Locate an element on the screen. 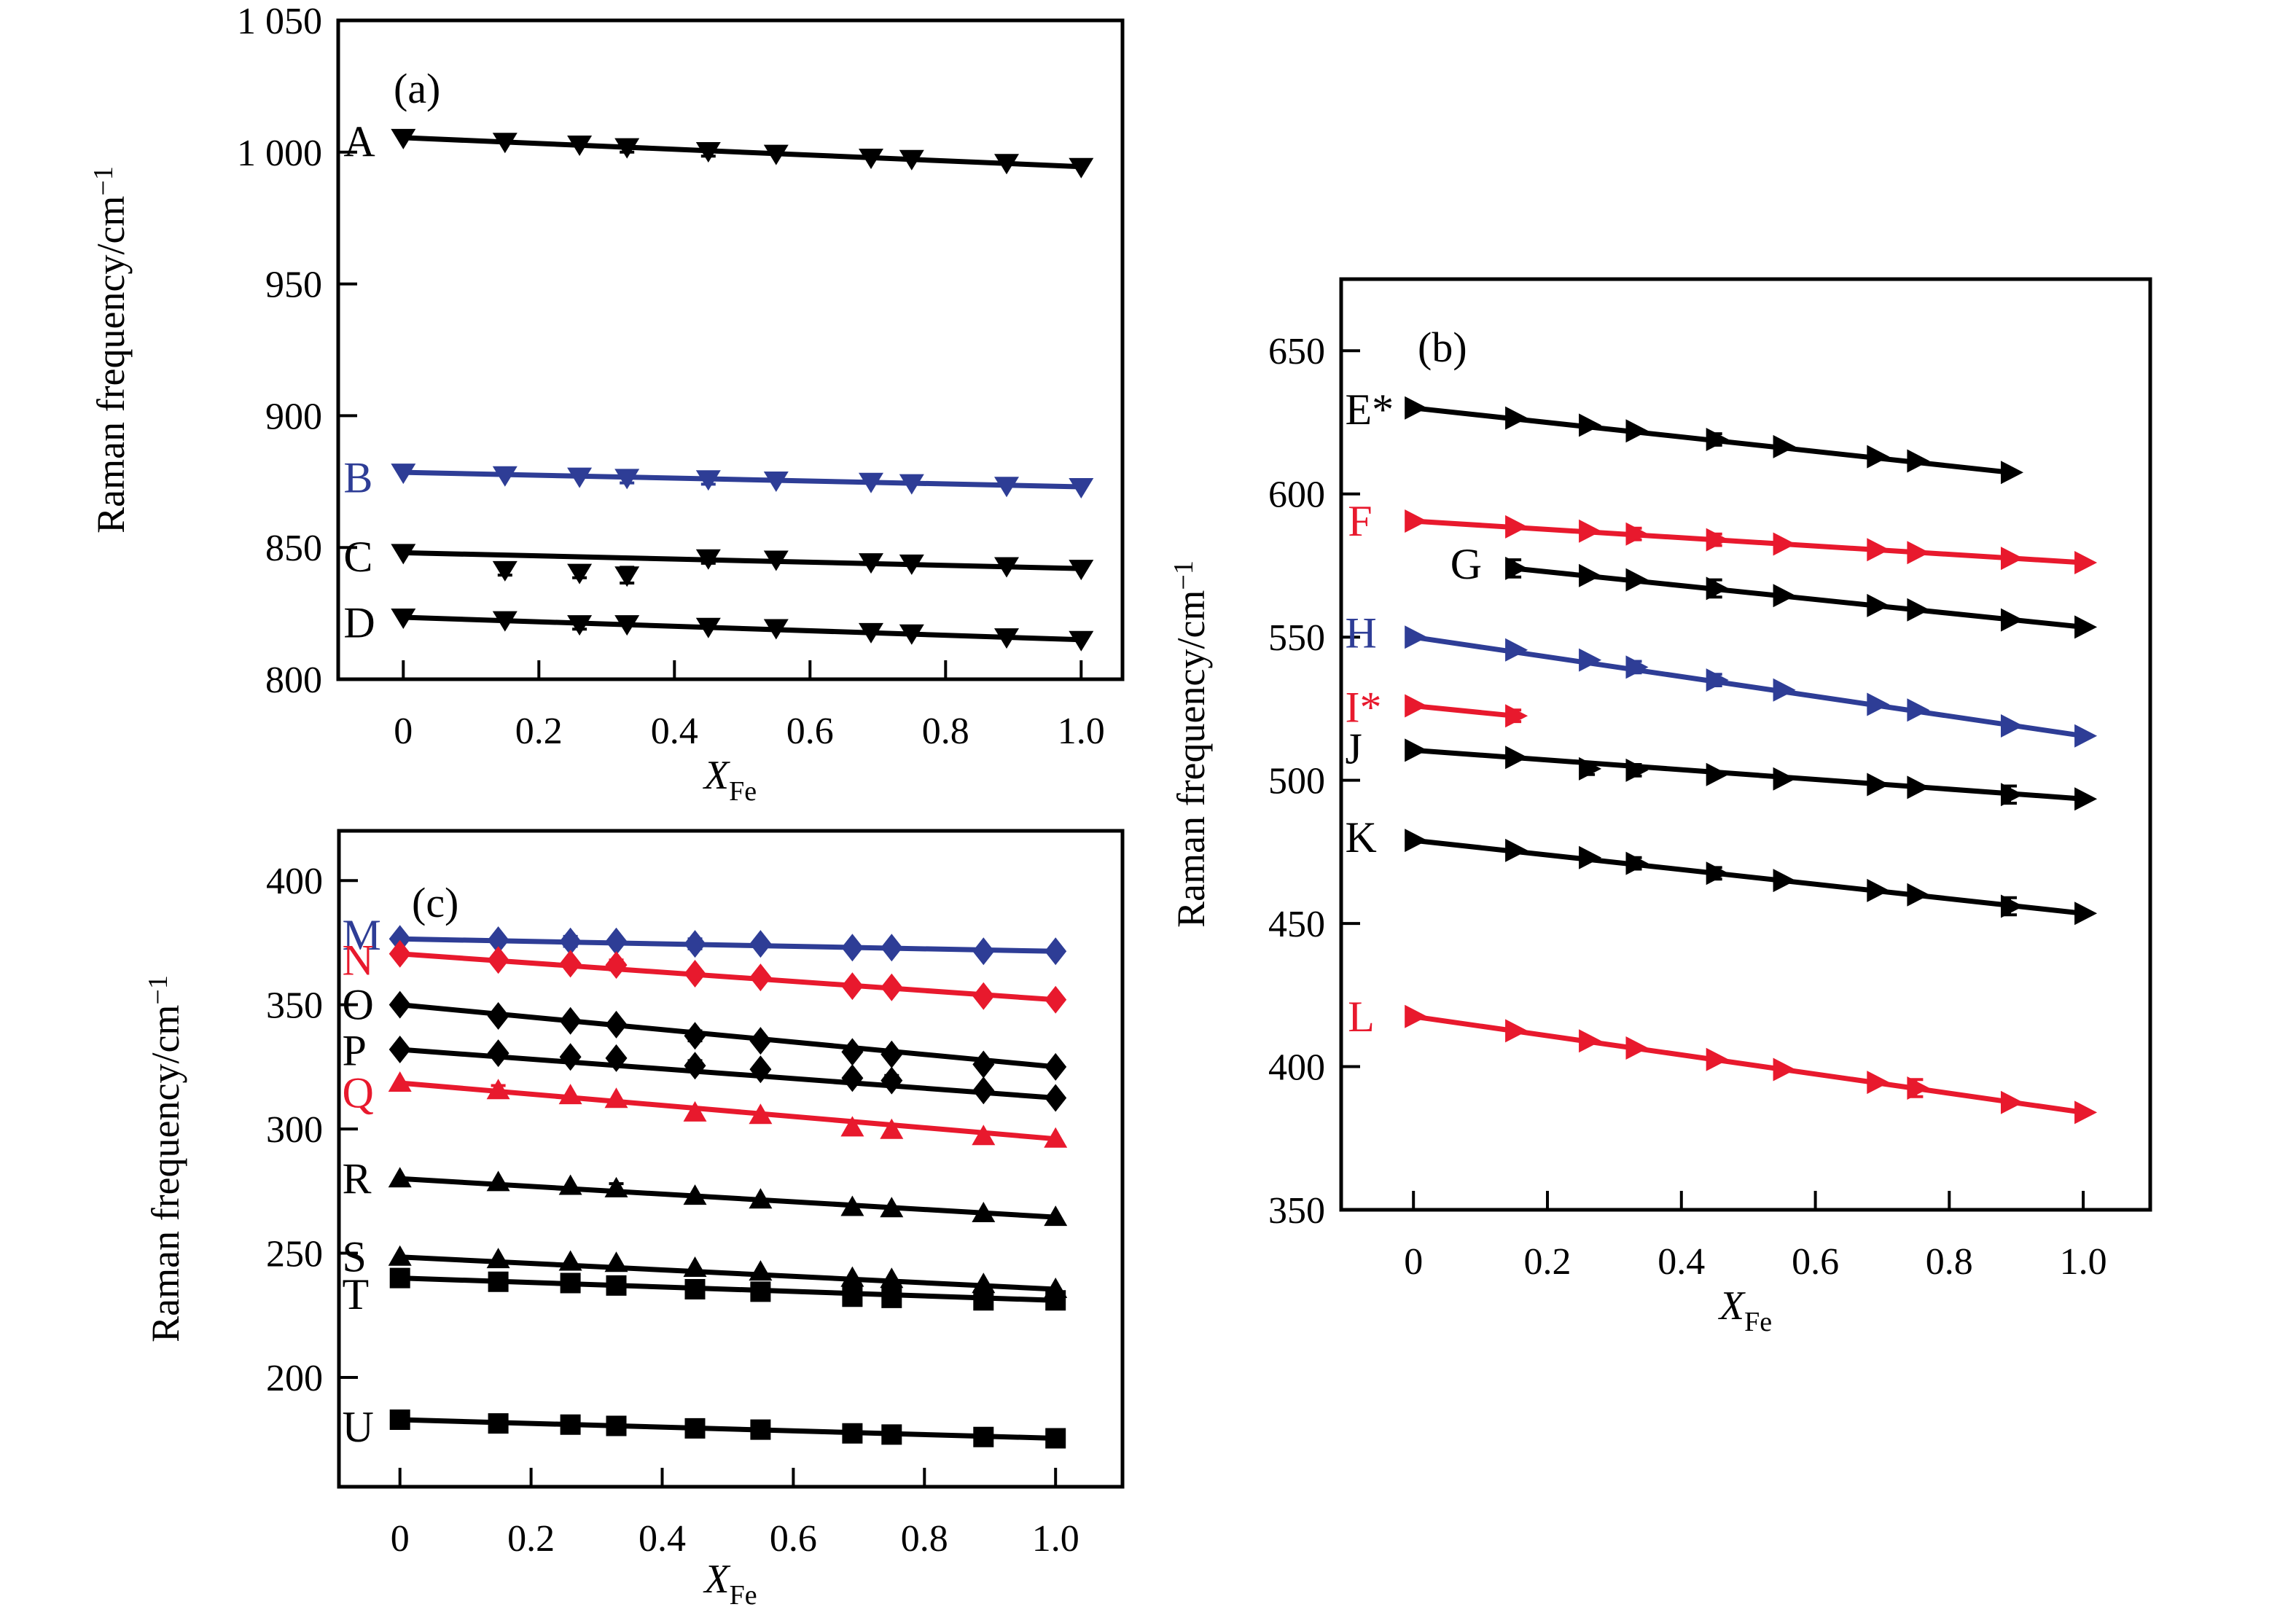 Image resolution: width=2296 pixels, height=1607 pixels. series-J: J is located at coordinates (1722, 767).